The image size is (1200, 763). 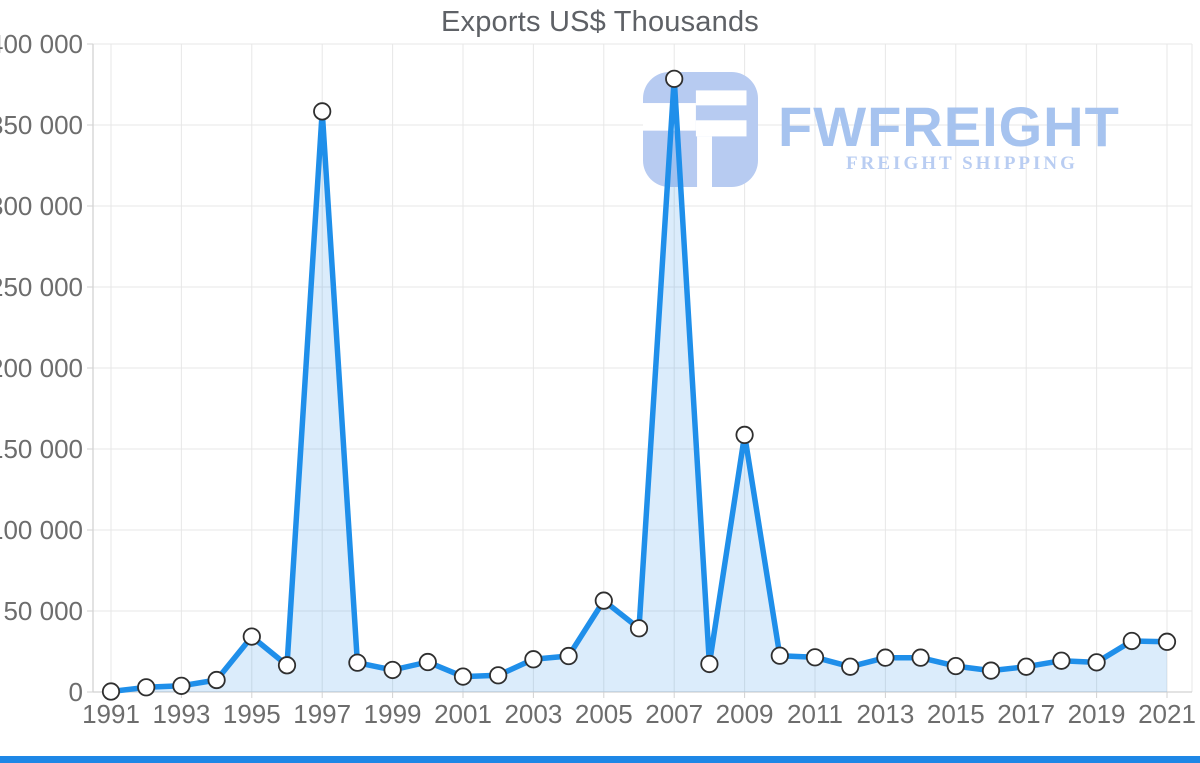 I want to click on y-tick-label: 350 000, so click(x=41, y=125).